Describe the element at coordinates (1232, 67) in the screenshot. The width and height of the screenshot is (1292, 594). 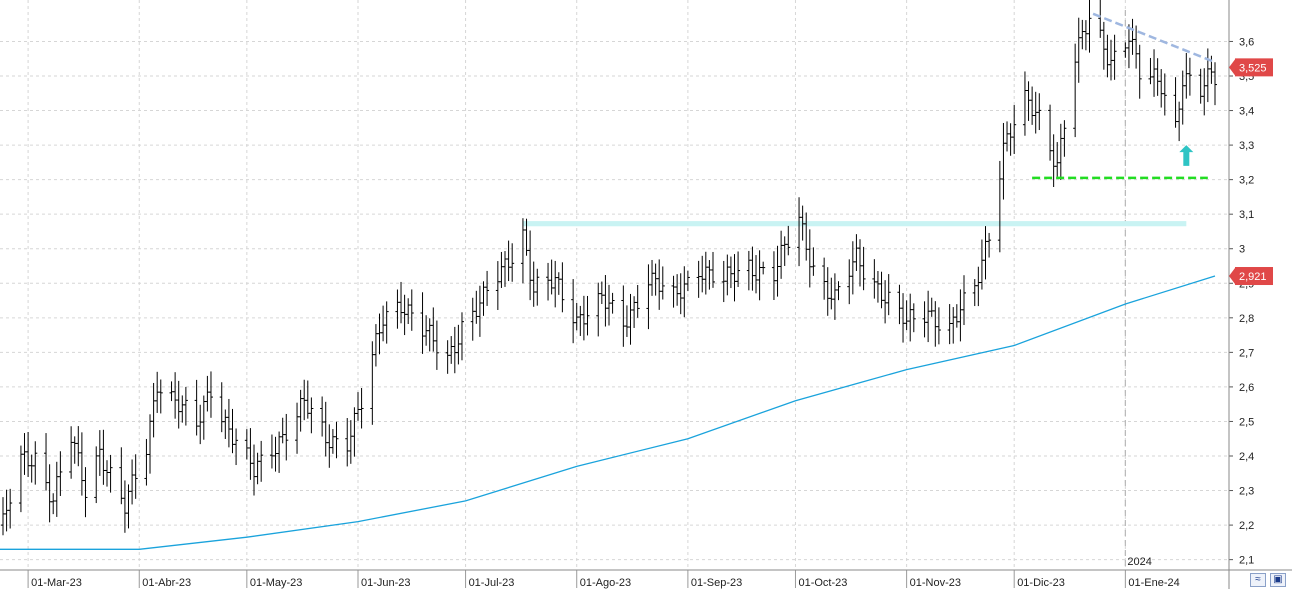
I see `last-price-tag-pointer` at that location.